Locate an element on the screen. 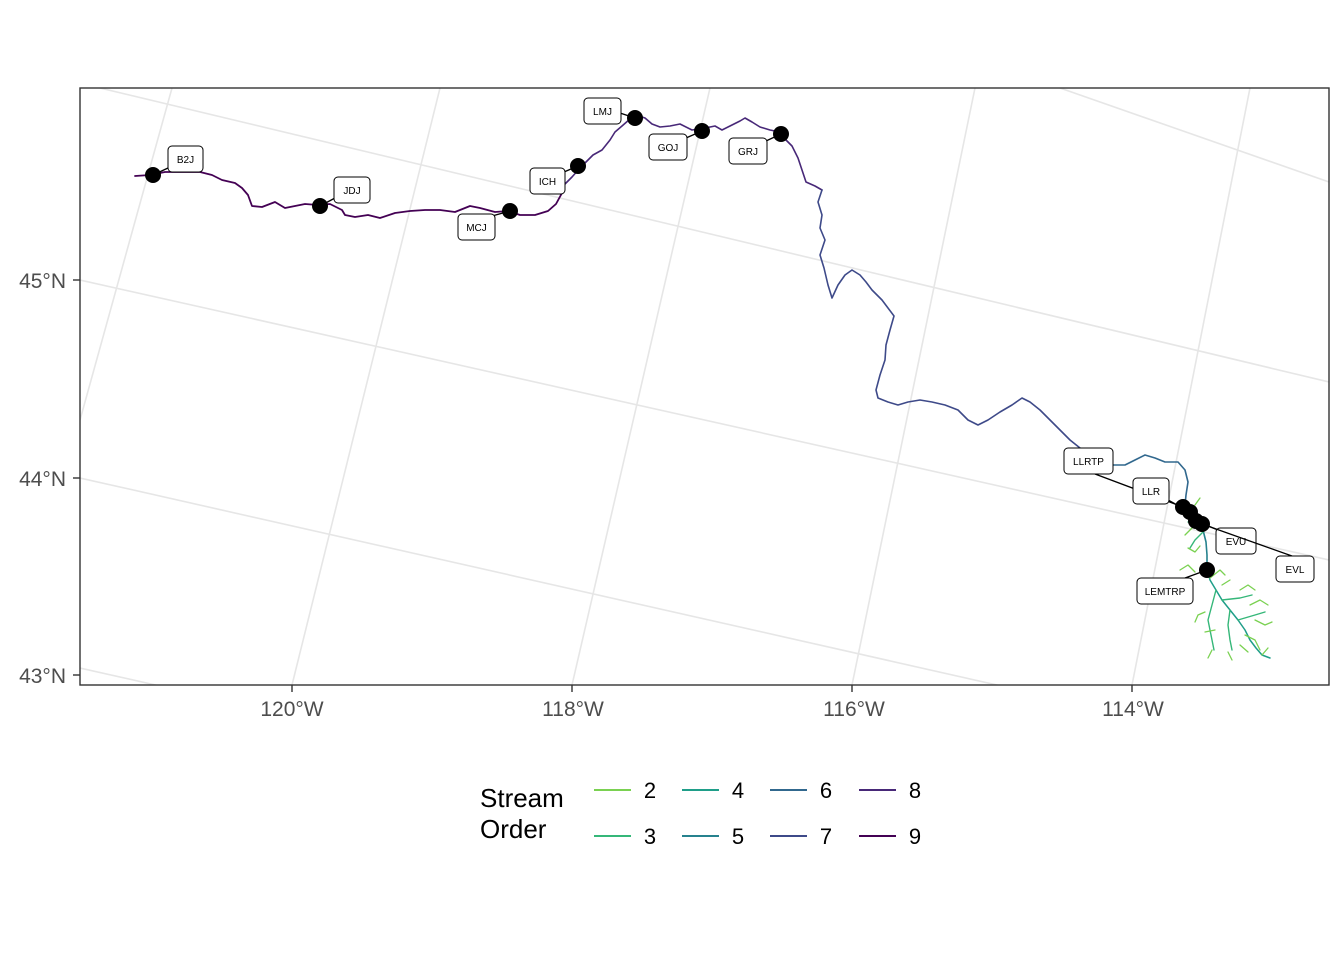 Image resolution: width=1344 pixels, height=960 pixels. x-tick-label: 114°W is located at coordinates (1133, 709).